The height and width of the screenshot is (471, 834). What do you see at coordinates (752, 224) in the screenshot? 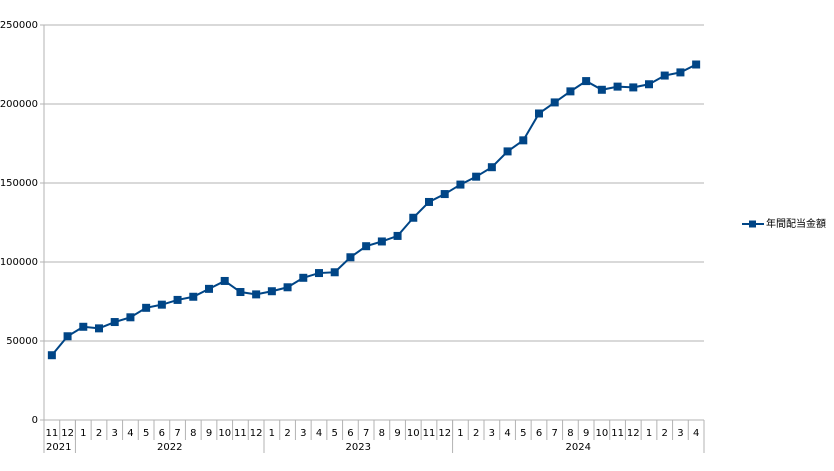
I see `legend-marker` at bounding box center [752, 224].